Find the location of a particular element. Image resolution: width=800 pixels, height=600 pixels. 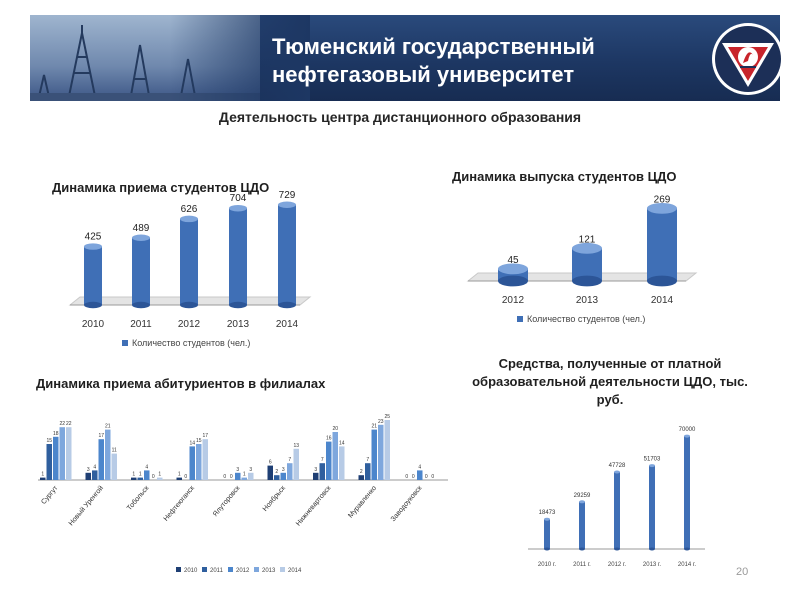

chart3-bar-Нижневартовск-2011 is located at coordinates (322, 471).